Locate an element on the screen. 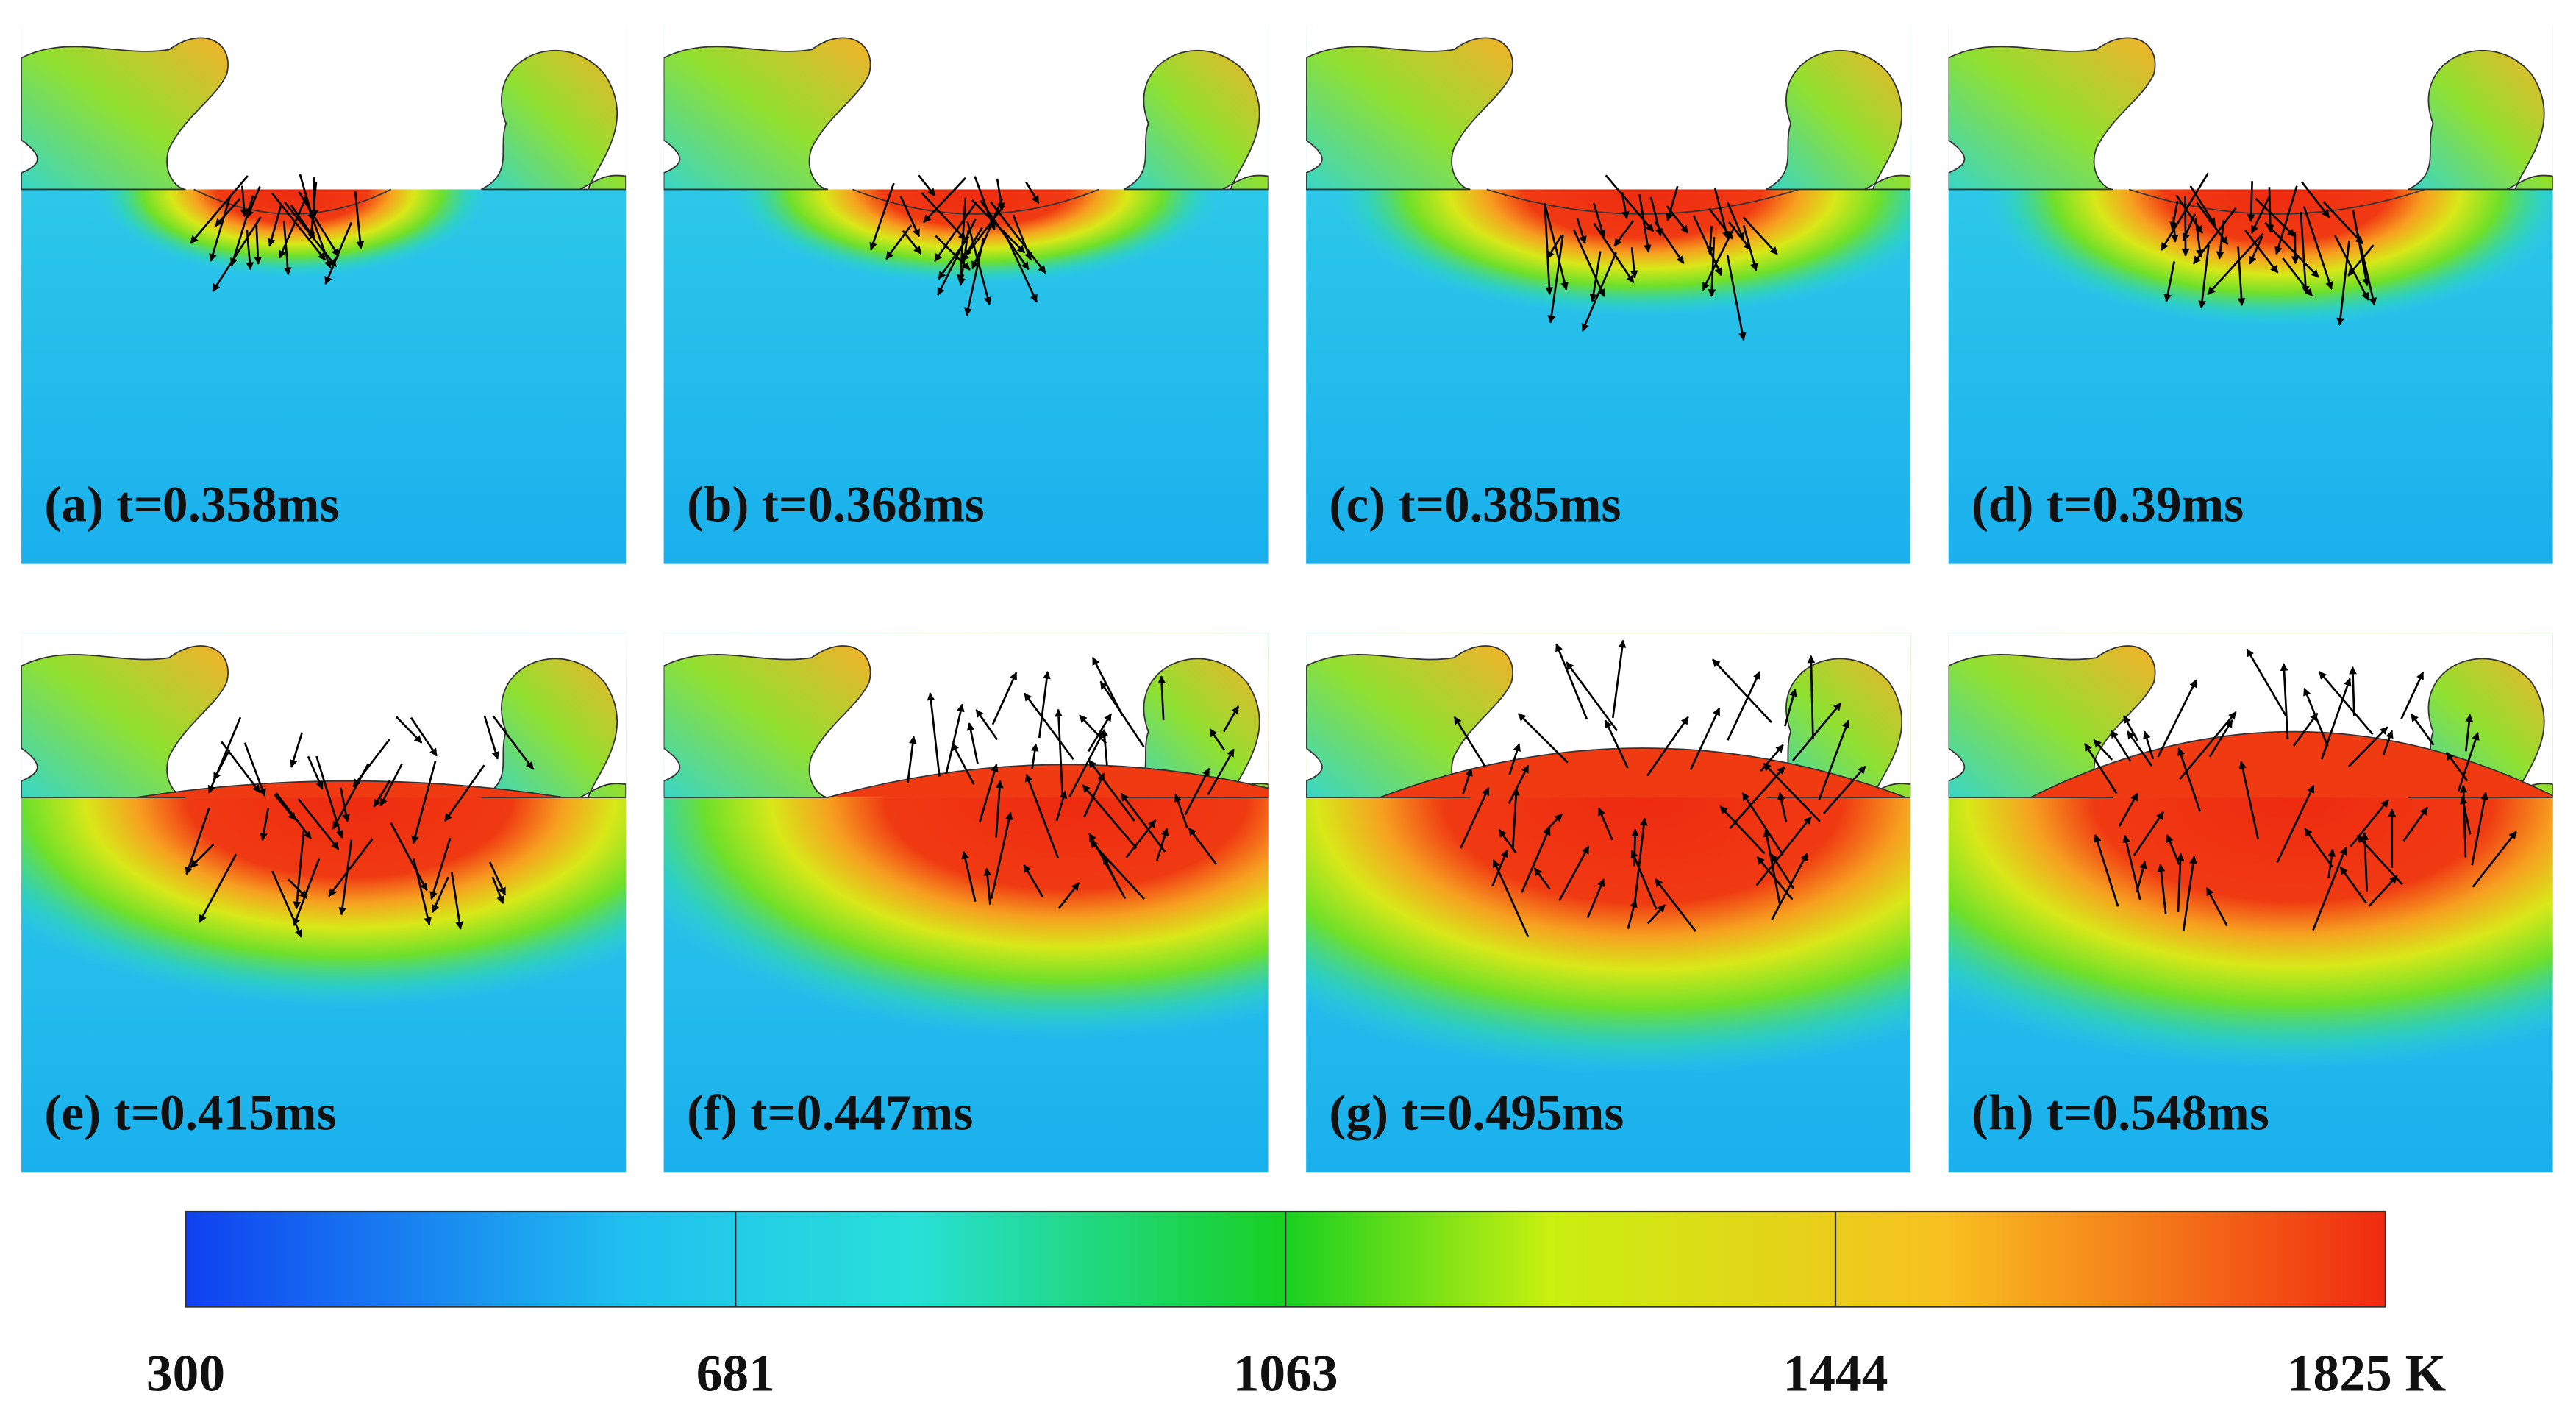 This screenshot has width=2576, height=1419. panel-label: (c) t=0.385ms is located at coordinates (1475, 505).